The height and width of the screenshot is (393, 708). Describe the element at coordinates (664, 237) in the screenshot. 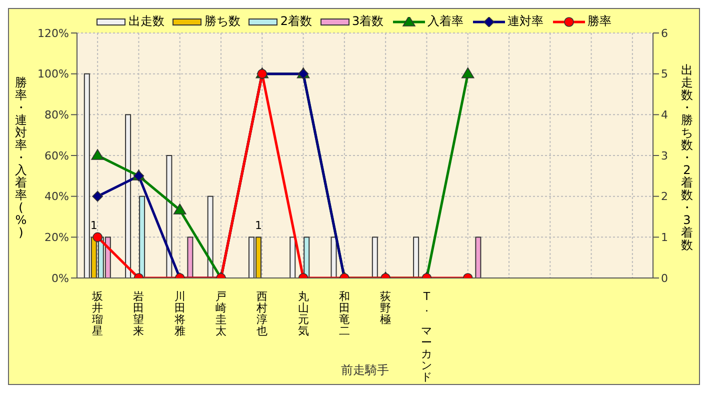

I see `y2-tick-label: 1` at that location.